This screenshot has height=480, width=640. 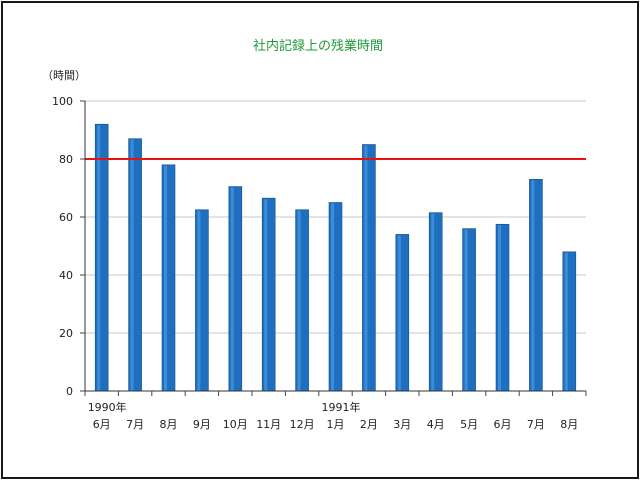 What do you see at coordinates (66, 275) in the screenshot?
I see `y-tick-label: 40` at bounding box center [66, 275].